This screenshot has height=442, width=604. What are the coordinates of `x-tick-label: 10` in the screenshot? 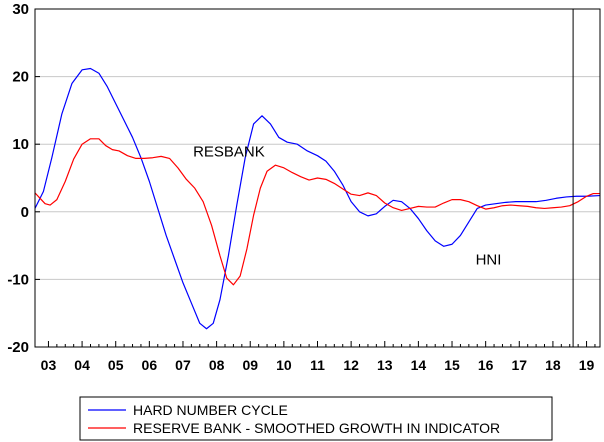 It's located at (284, 365).